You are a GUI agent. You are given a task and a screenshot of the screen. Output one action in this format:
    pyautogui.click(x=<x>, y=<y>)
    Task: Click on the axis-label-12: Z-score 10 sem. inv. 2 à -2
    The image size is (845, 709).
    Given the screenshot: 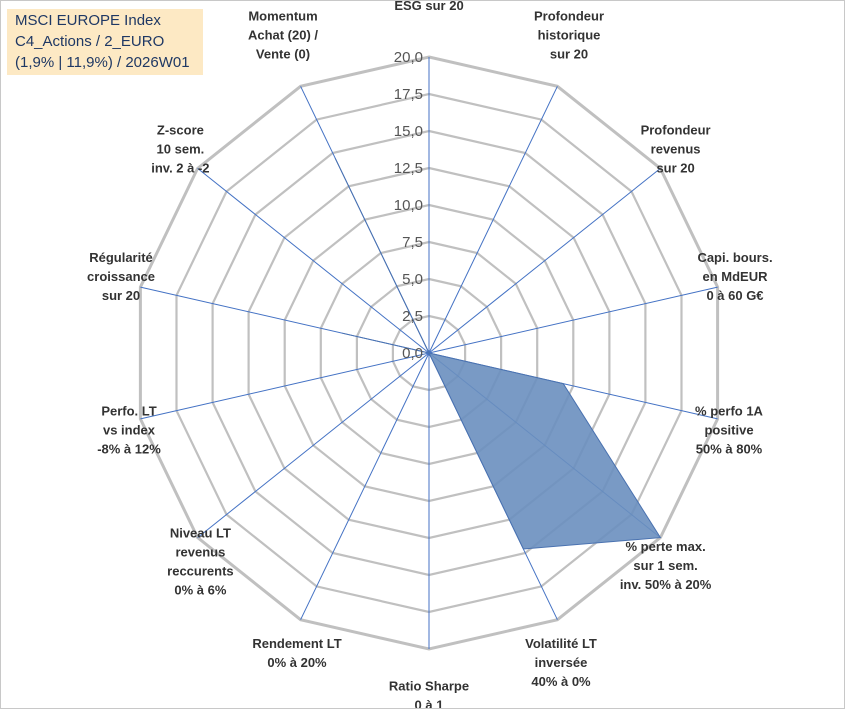 What is the action you would take?
    pyautogui.click(x=180, y=149)
    